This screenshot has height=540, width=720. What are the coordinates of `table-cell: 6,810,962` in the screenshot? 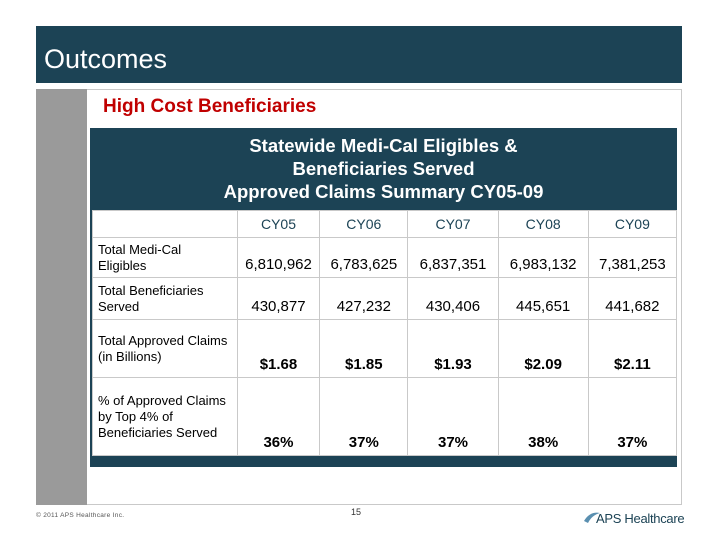 It's located at (278, 257).